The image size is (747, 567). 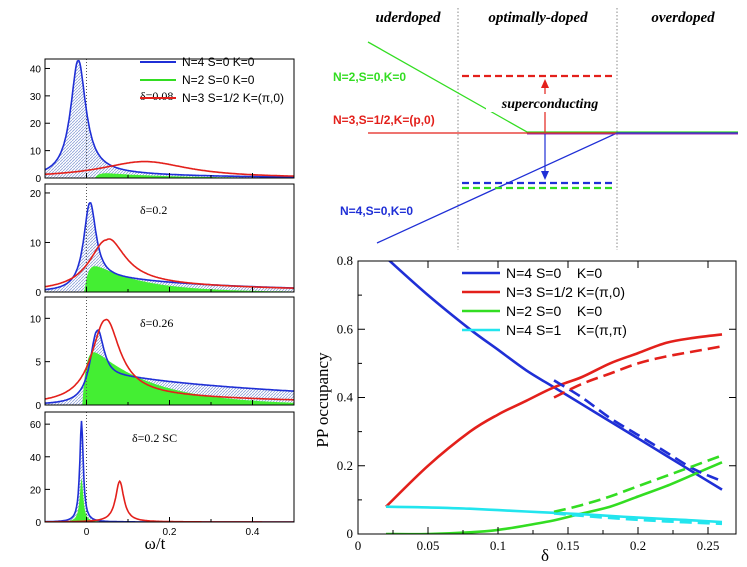 What do you see at coordinates (708, 545) in the screenshot?
I see `occ-xtick-label-5: 0.25` at bounding box center [708, 545].